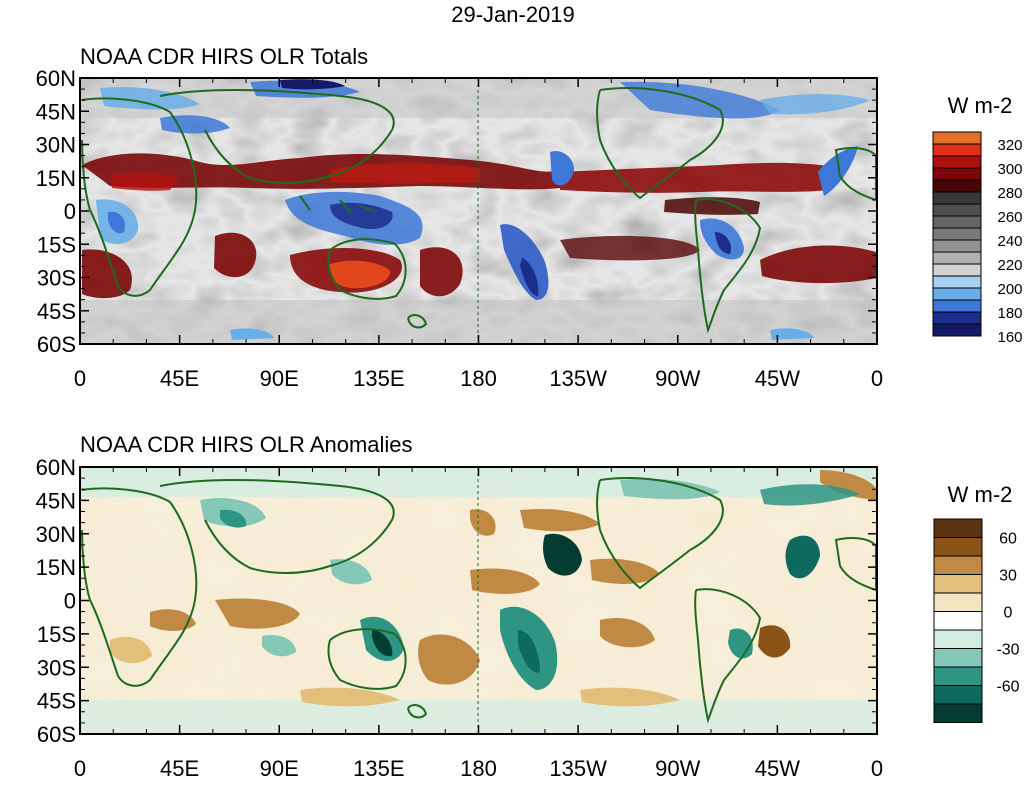 This screenshot has height=785, width=1027. Describe the element at coordinates (1009, 265) in the screenshot. I see `colorbar-label: 220` at that location.